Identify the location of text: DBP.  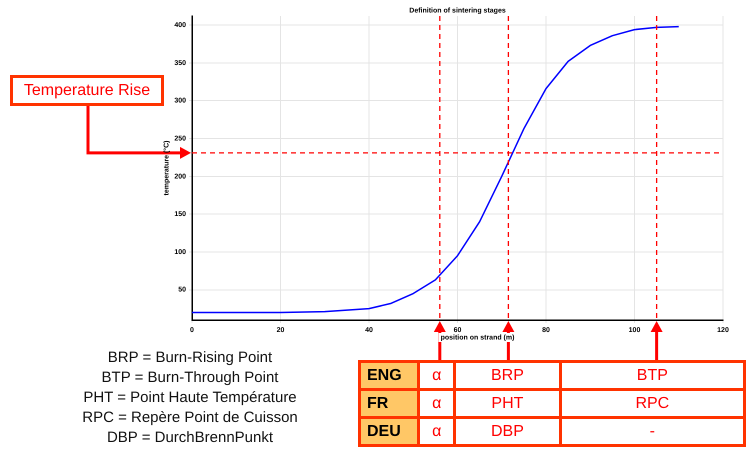
(507, 432).